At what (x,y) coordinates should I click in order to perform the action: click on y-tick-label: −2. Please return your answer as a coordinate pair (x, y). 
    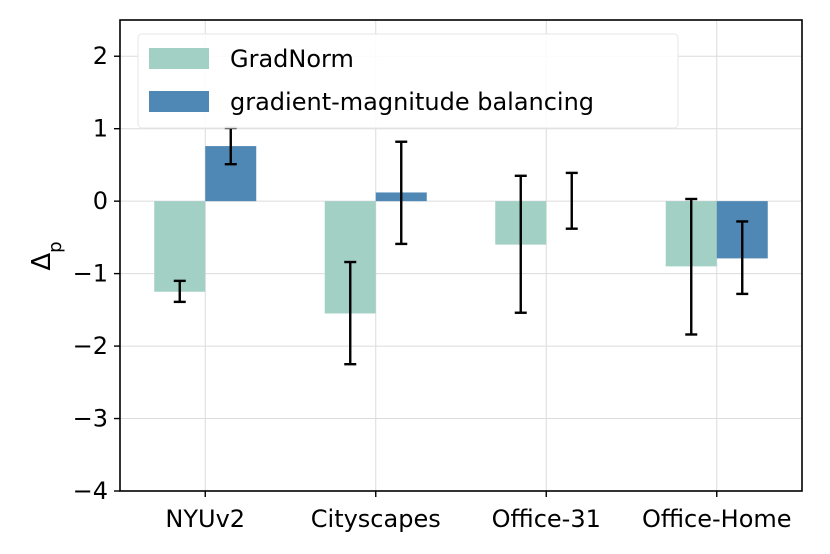
    Looking at the image, I should click on (90, 346).